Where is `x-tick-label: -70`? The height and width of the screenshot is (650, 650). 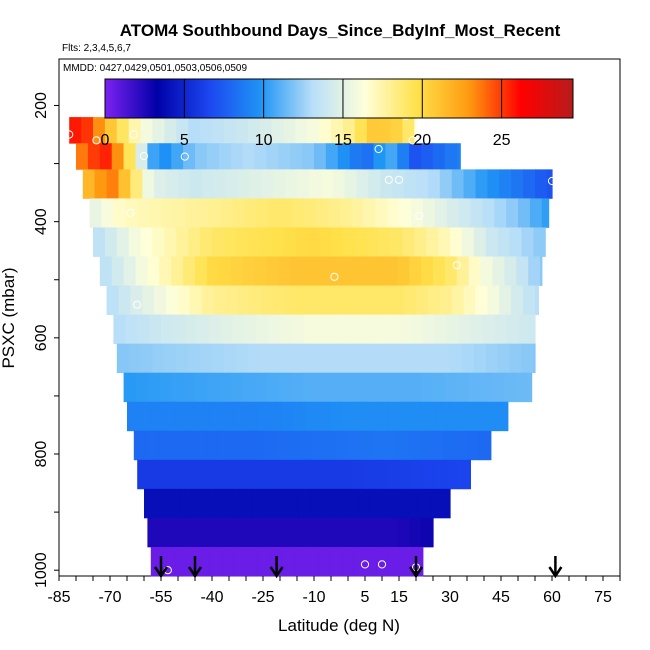
x-tick-label: -70 is located at coordinates (109, 597).